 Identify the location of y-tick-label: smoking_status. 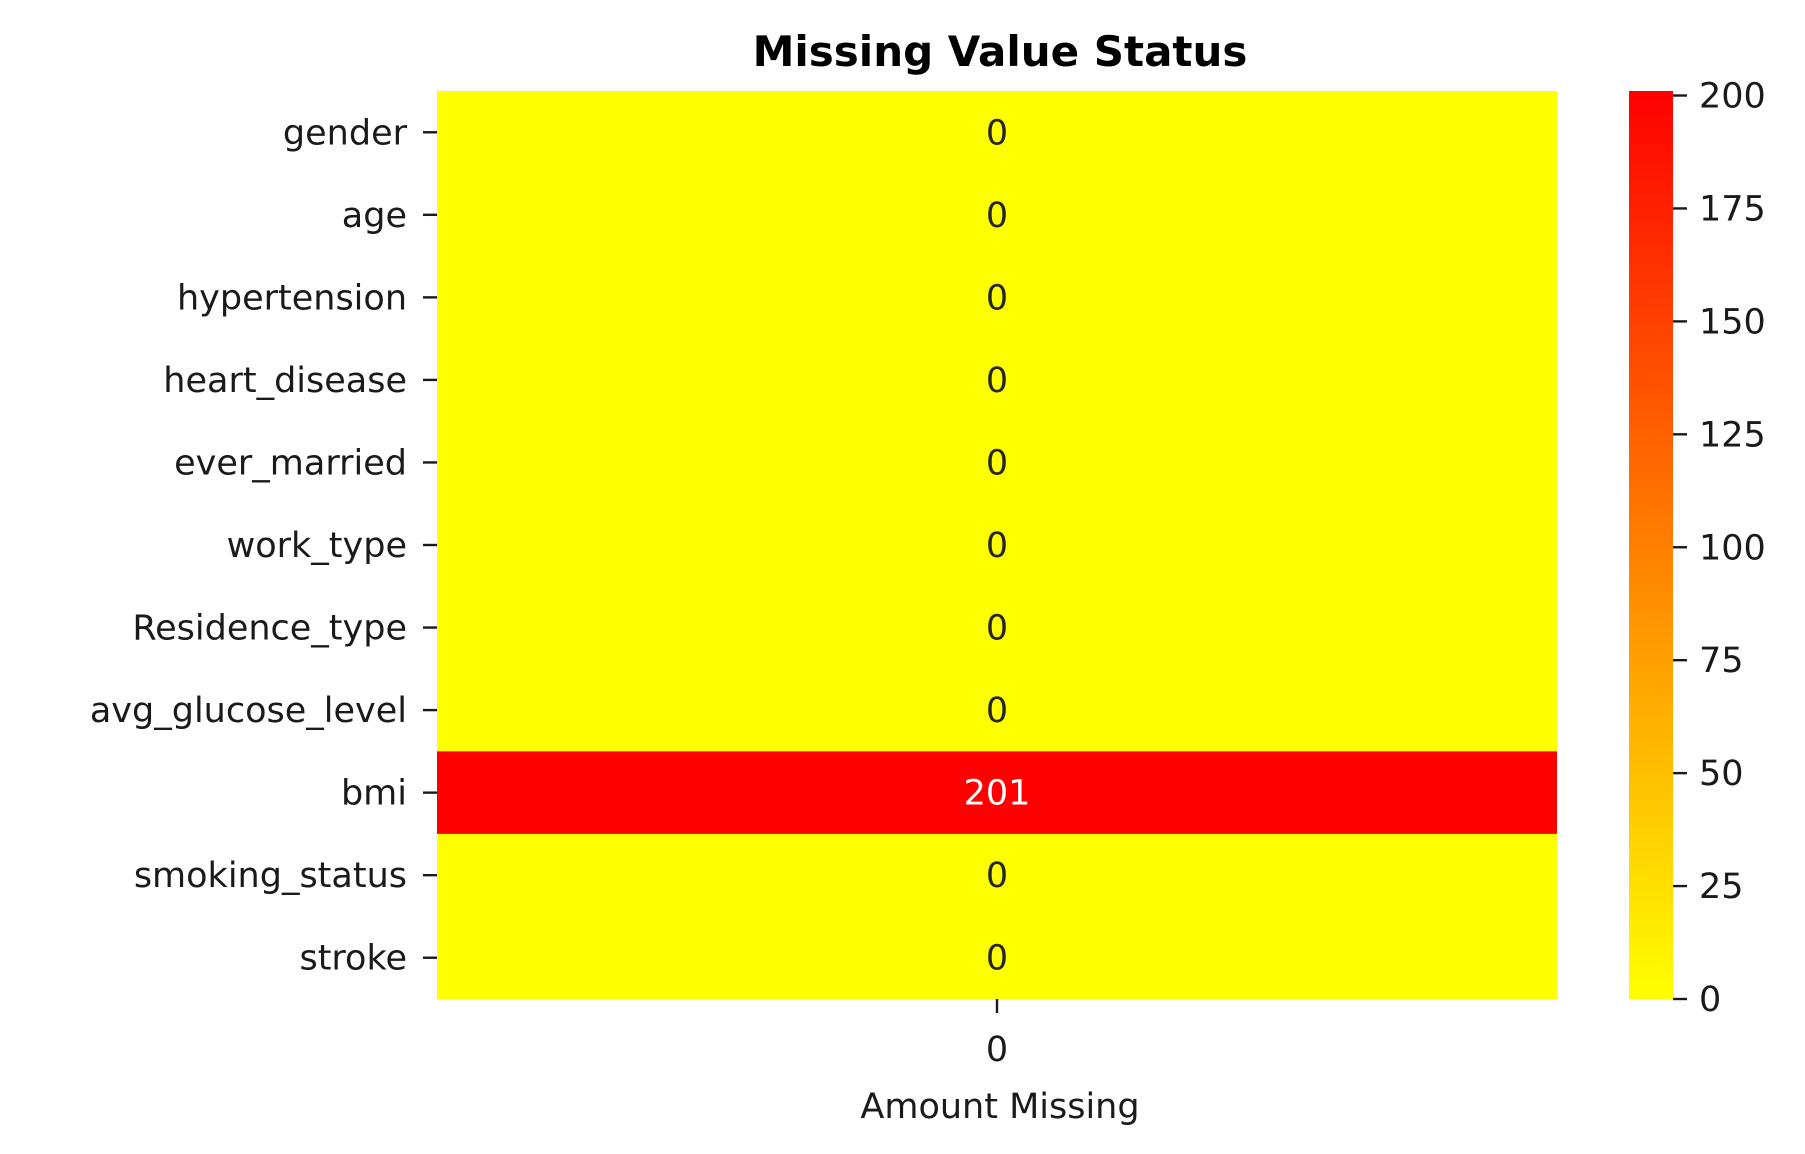
(270, 876).